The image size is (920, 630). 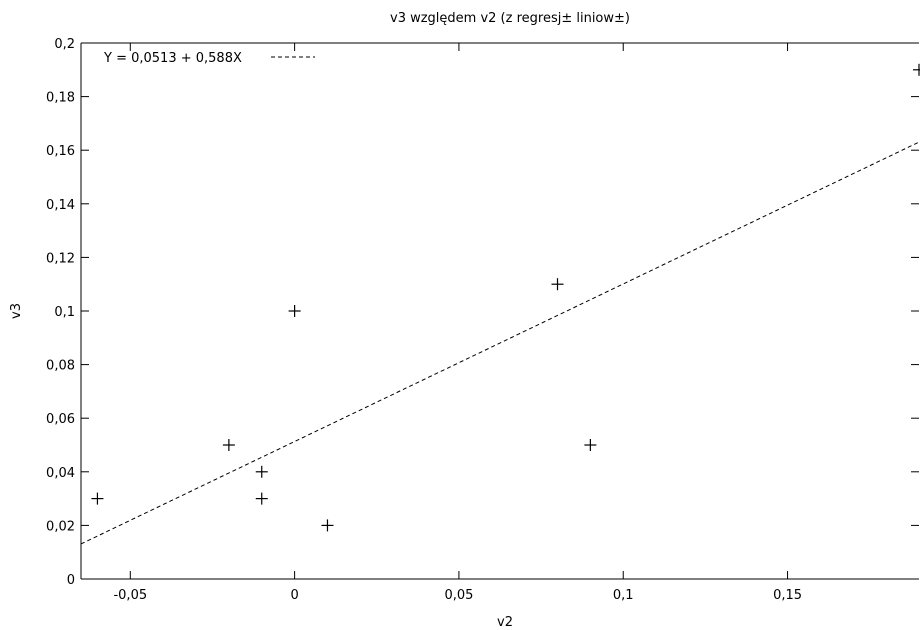 What do you see at coordinates (60, 419) in the screenshot?
I see `y-tick-label: 0,06` at bounding box center [60, 419].